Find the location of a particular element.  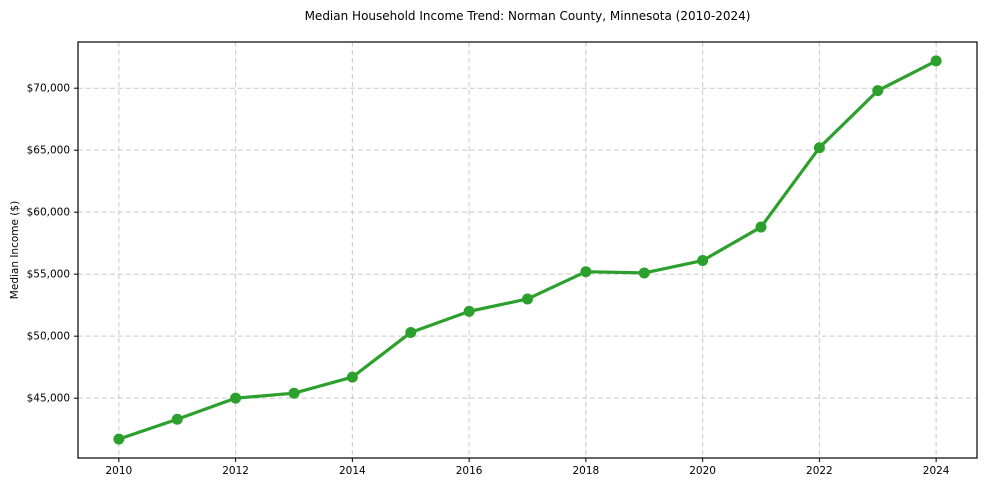

x-tick-label: 2018 is located at coordinates (586, 471).